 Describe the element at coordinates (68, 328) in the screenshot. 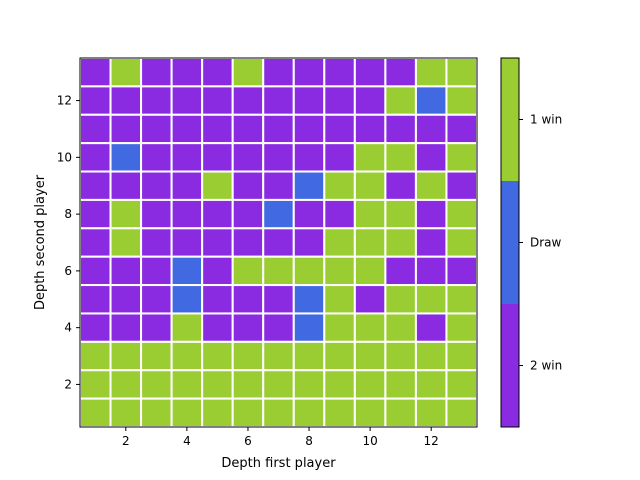

I see `y-tick-label: 4` at that location.